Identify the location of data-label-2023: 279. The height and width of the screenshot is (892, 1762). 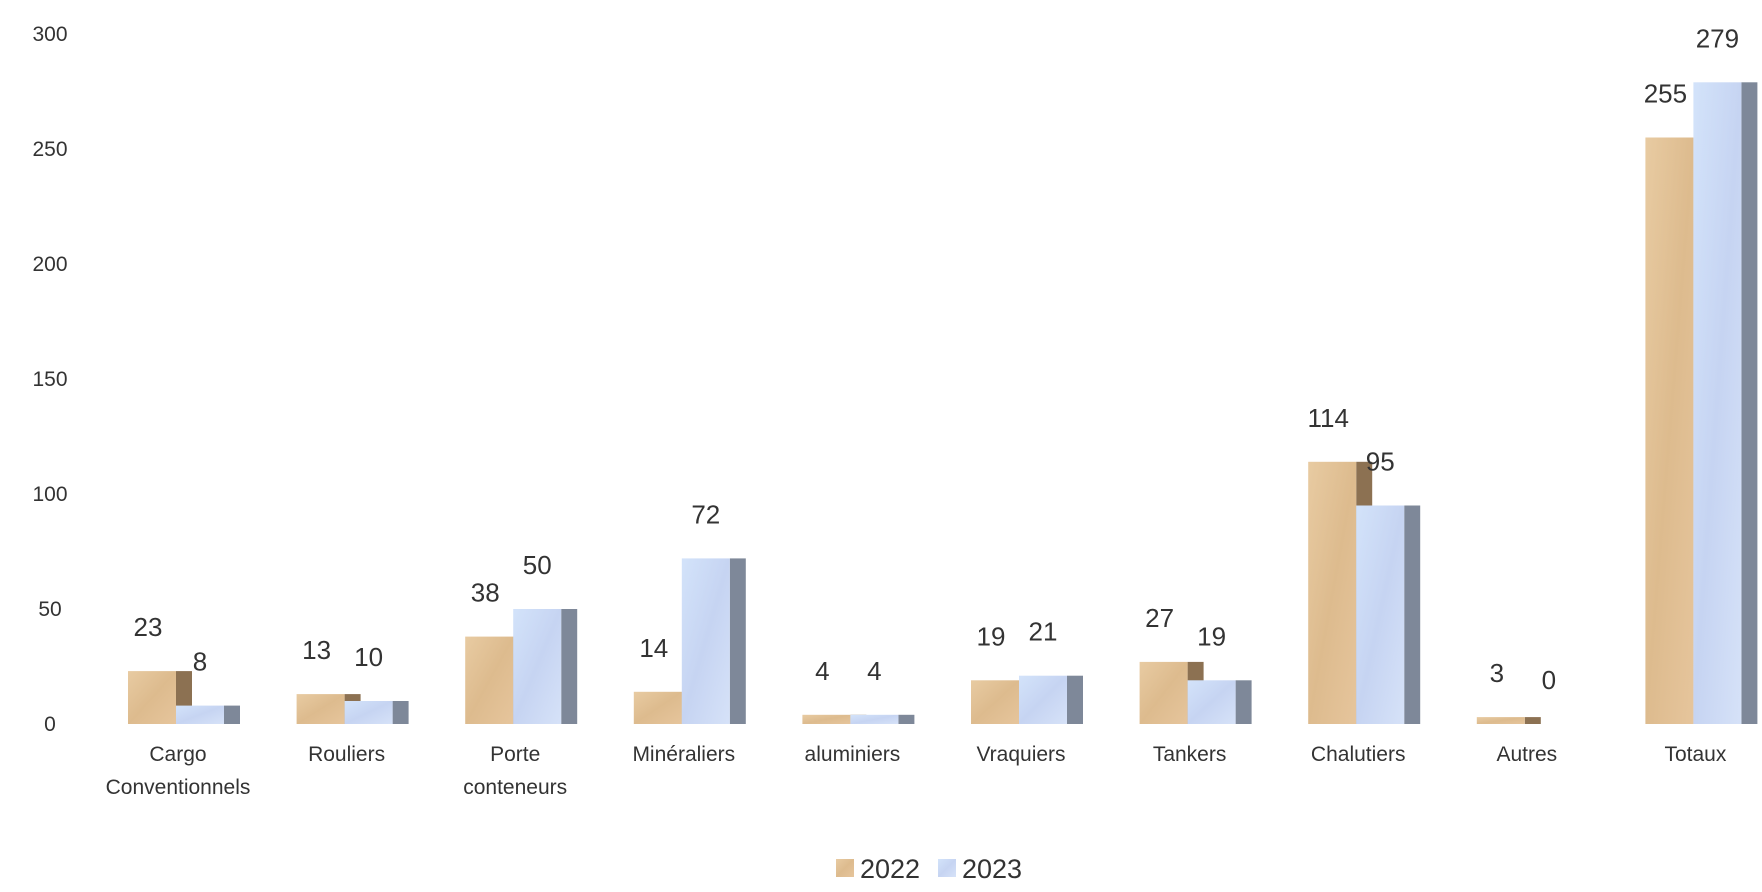
(1717, 38).